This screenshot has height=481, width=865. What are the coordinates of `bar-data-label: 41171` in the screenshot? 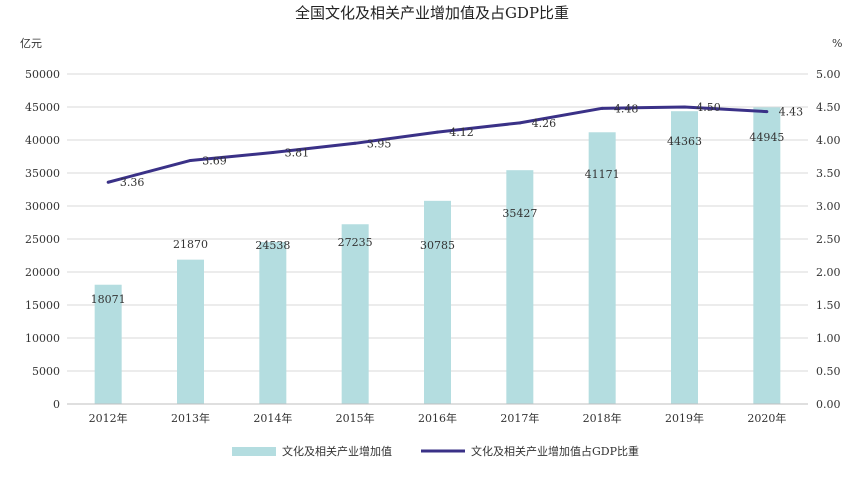 It's located at (602, 174).